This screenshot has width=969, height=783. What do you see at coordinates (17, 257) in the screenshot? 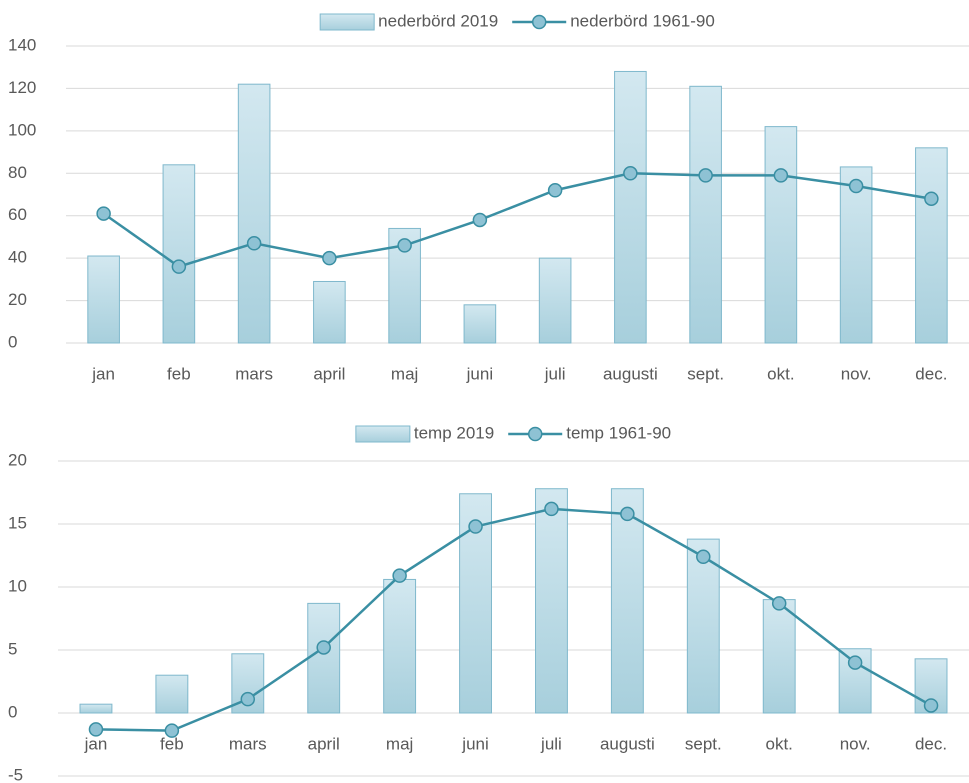
I see `y-tick-label: 40` at bounding box center [17, 257].